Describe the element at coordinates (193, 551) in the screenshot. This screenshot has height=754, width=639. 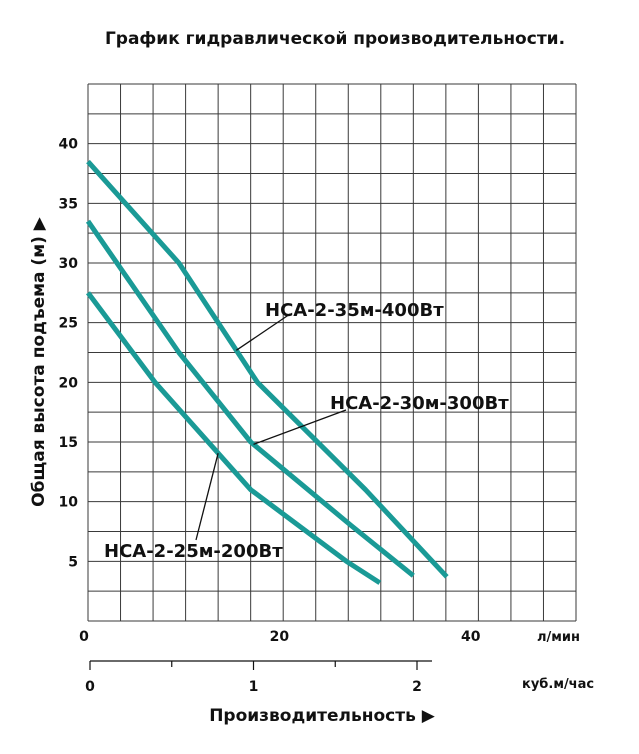
I see `series-label-3: НСА-2-25м-200Вт` at that location.